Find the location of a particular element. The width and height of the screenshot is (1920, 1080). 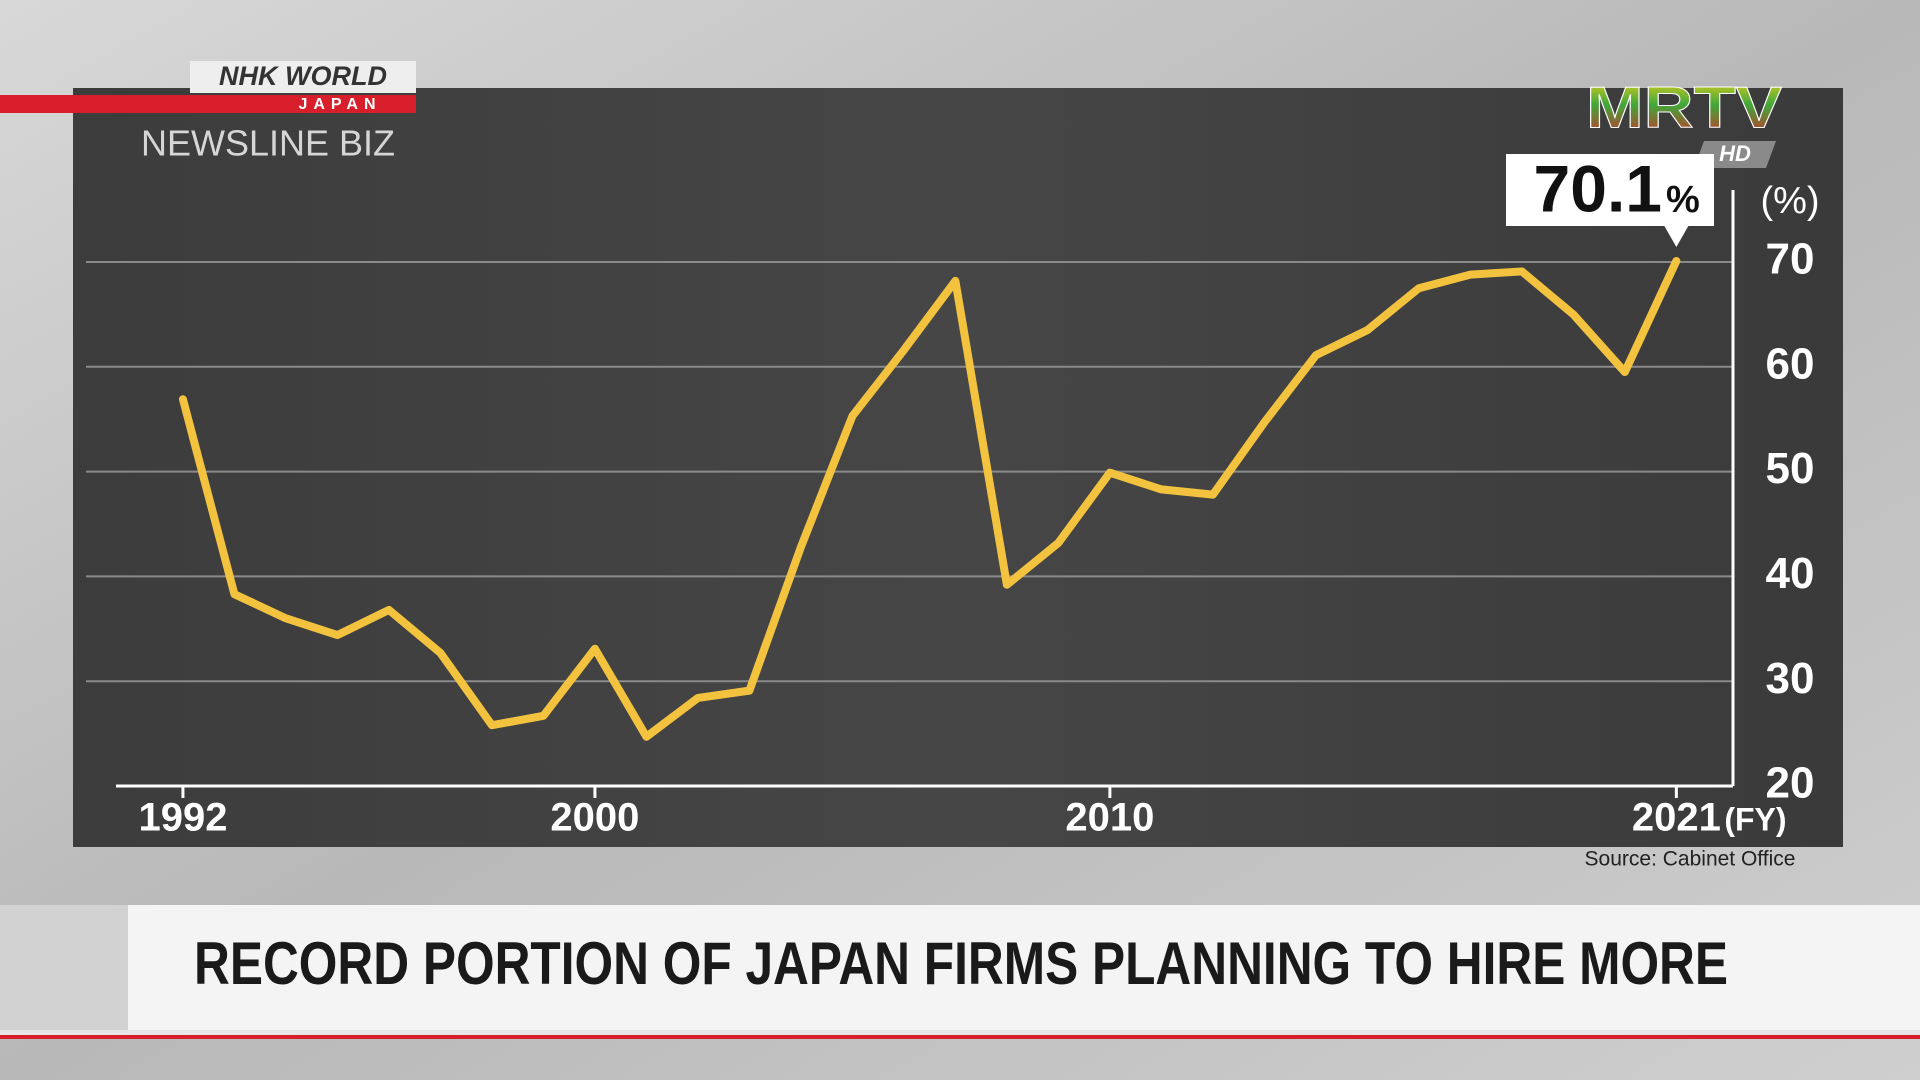

channel-badge-box is located at coordinates (1735, 154).